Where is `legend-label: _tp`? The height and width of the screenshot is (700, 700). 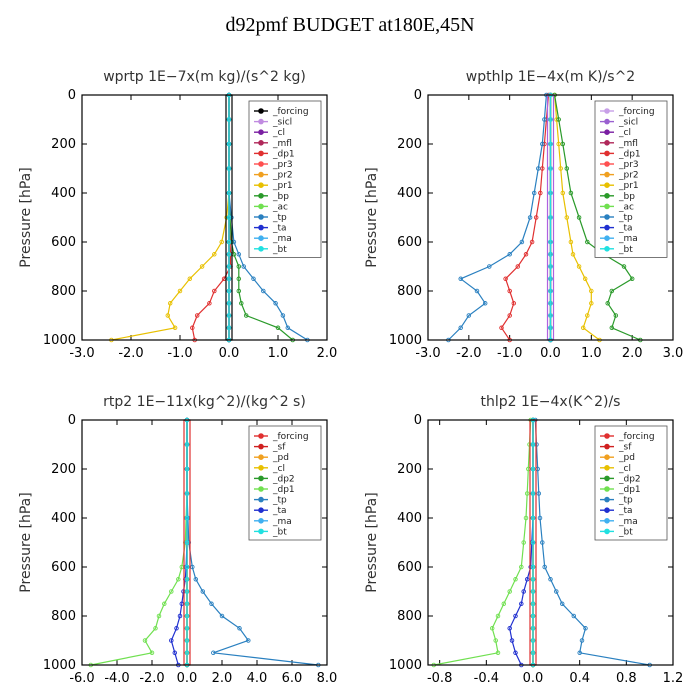 legend-label: _tp is located at coordinates (279, 218).